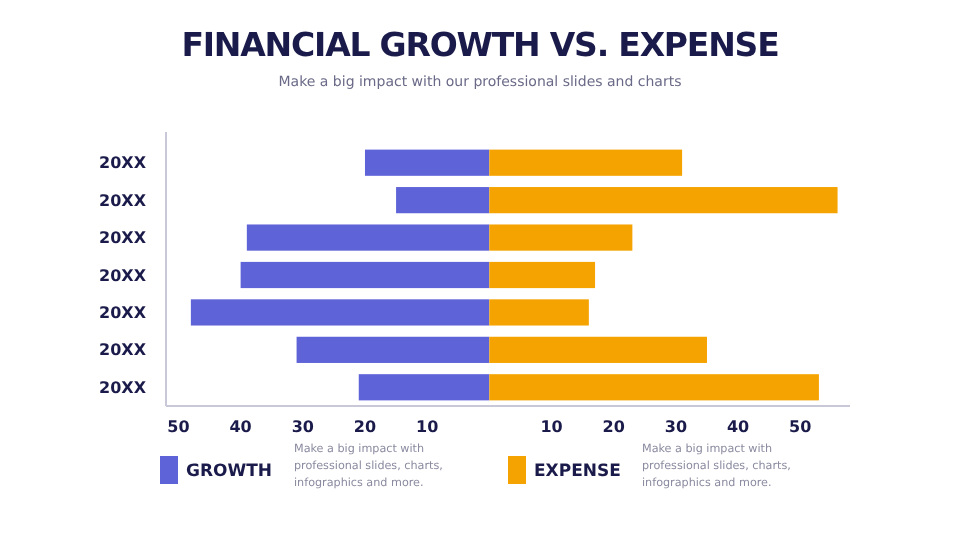 This screenshot has height=540, width=960. Describe the element at coordinates (480, 45) in the screenshot. I see `chart-title: FINANCIAL GROWTH VS. EXPENSE` at that location.